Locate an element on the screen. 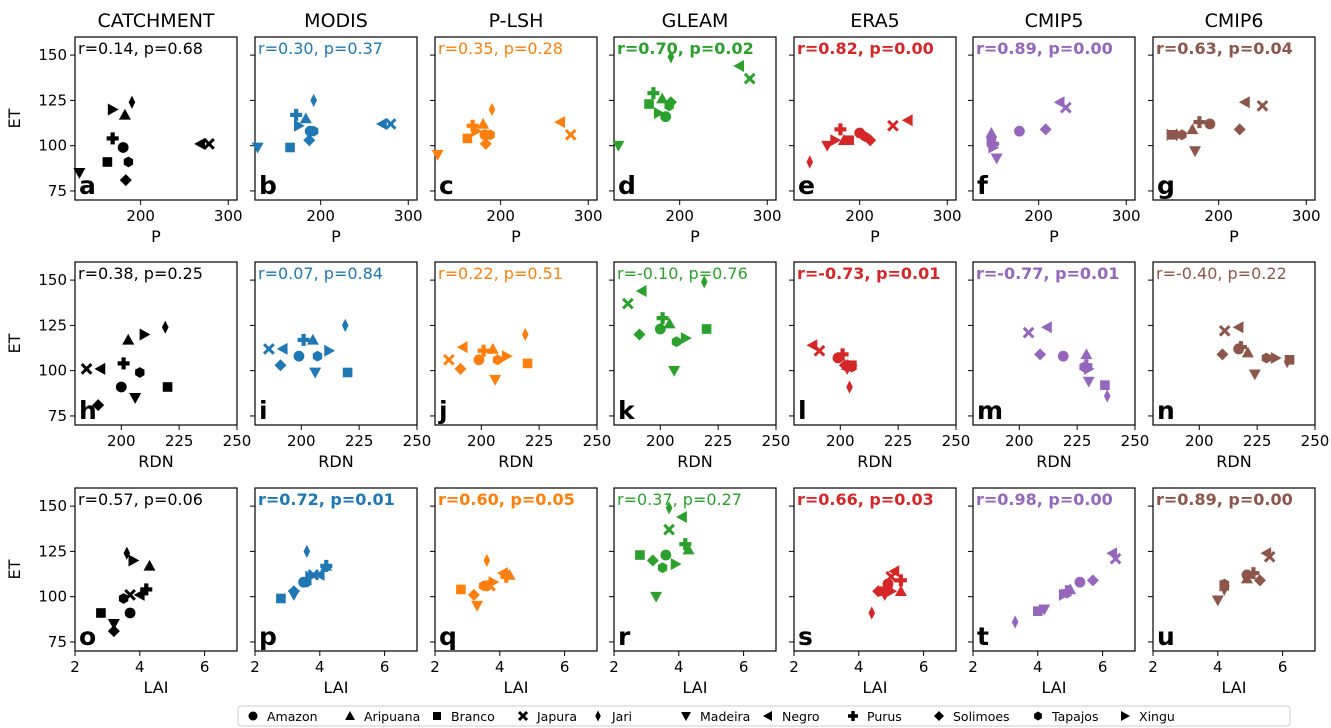 The image size is (1331, 728). stat-label: r=0.22, p=0.51 is located at coordinates (500, 273).